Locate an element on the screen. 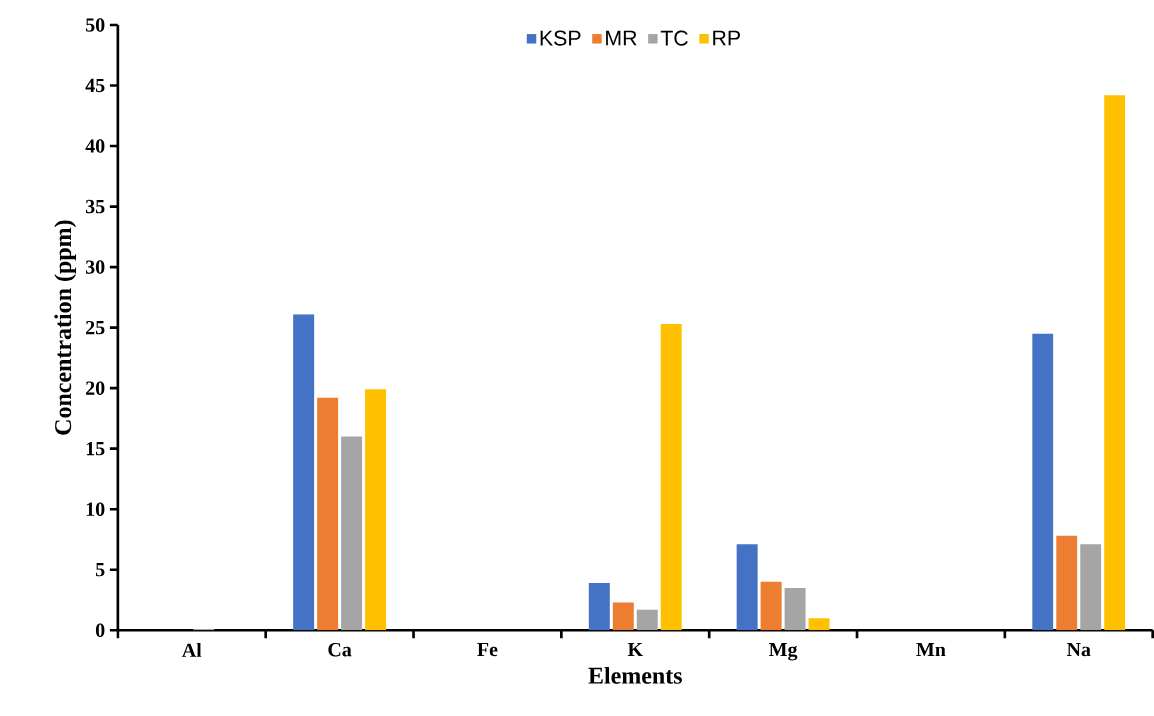 This screenshot has height=716, width=1154. x-tick-label: Ca is located at coordinates (340, 649).